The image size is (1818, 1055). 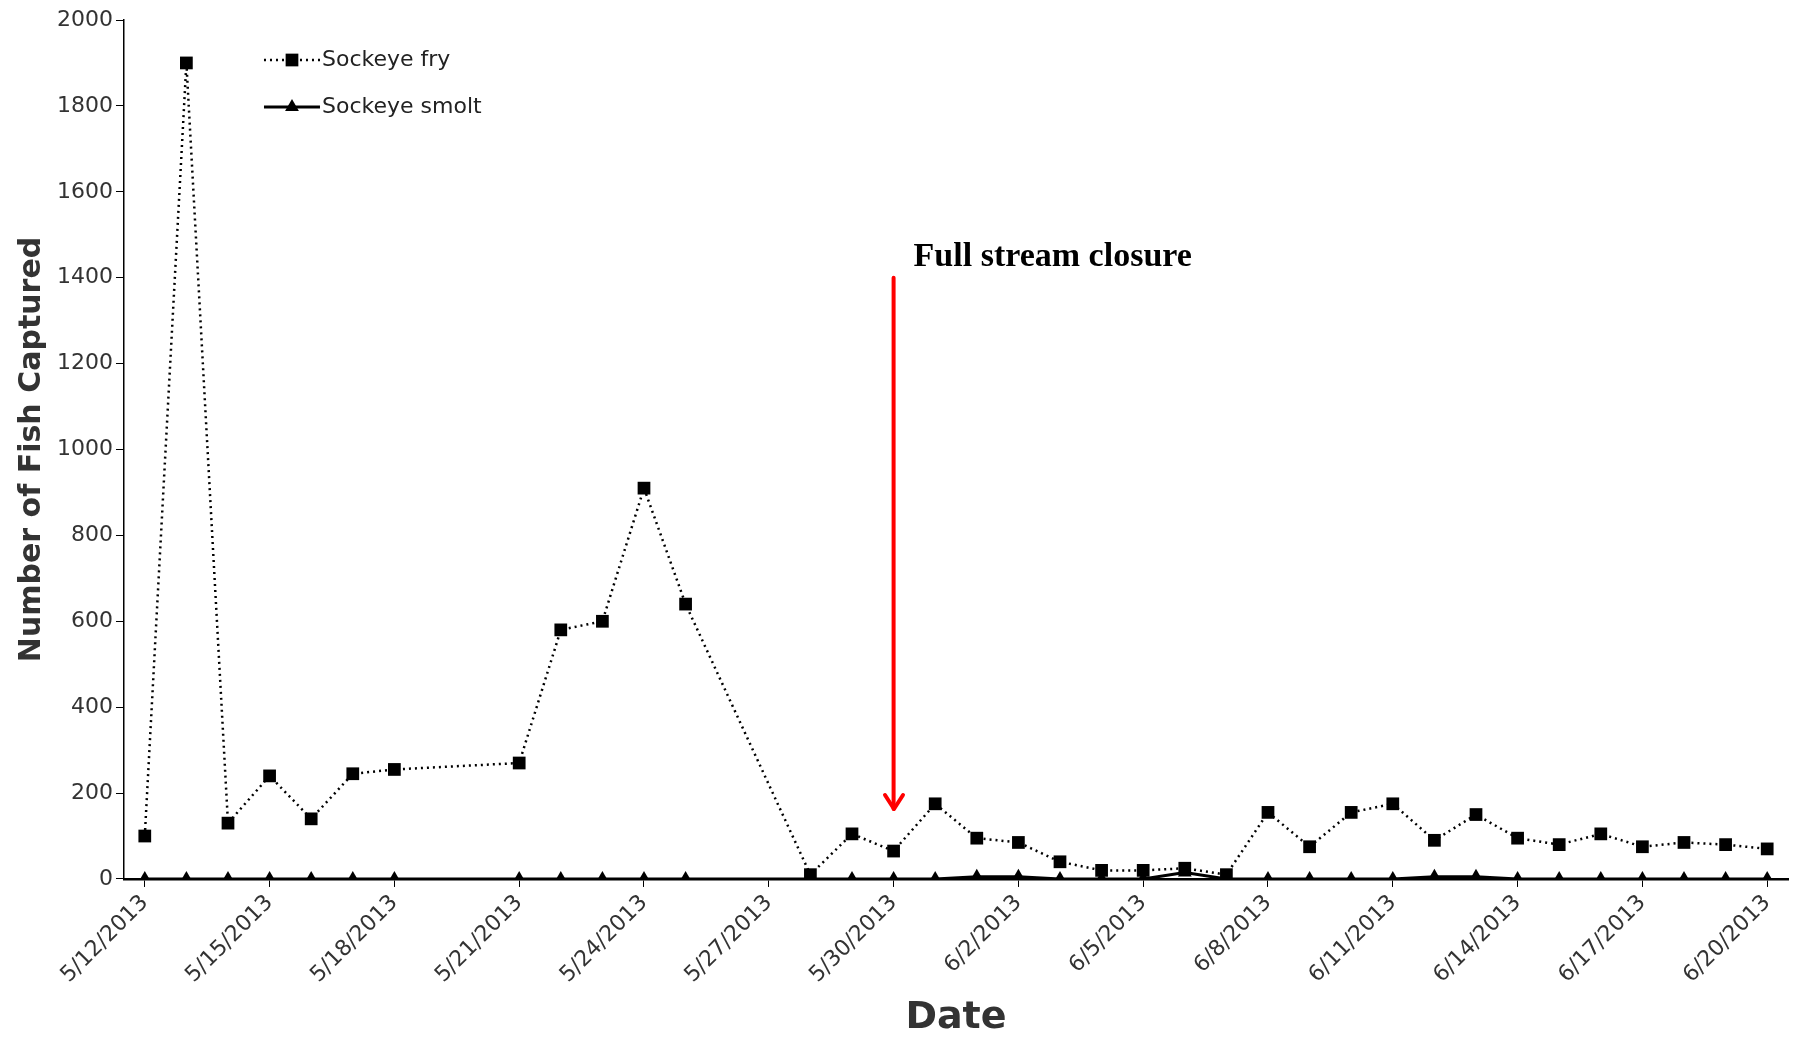 I want to click on ref-line-label: Full stream closure, so click(x=1052, y=254).